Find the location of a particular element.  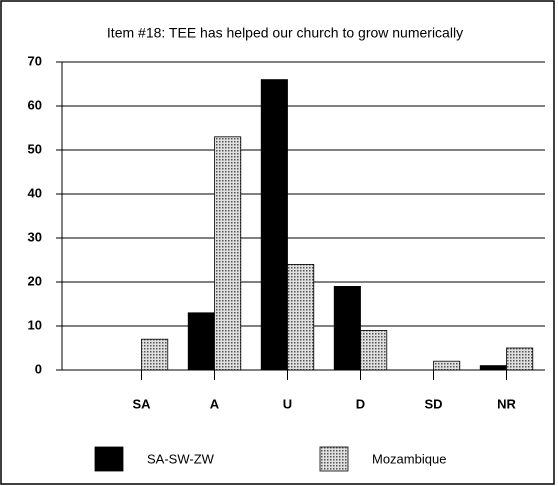

x-tick-label: NR is located at coordinates (506, 403).